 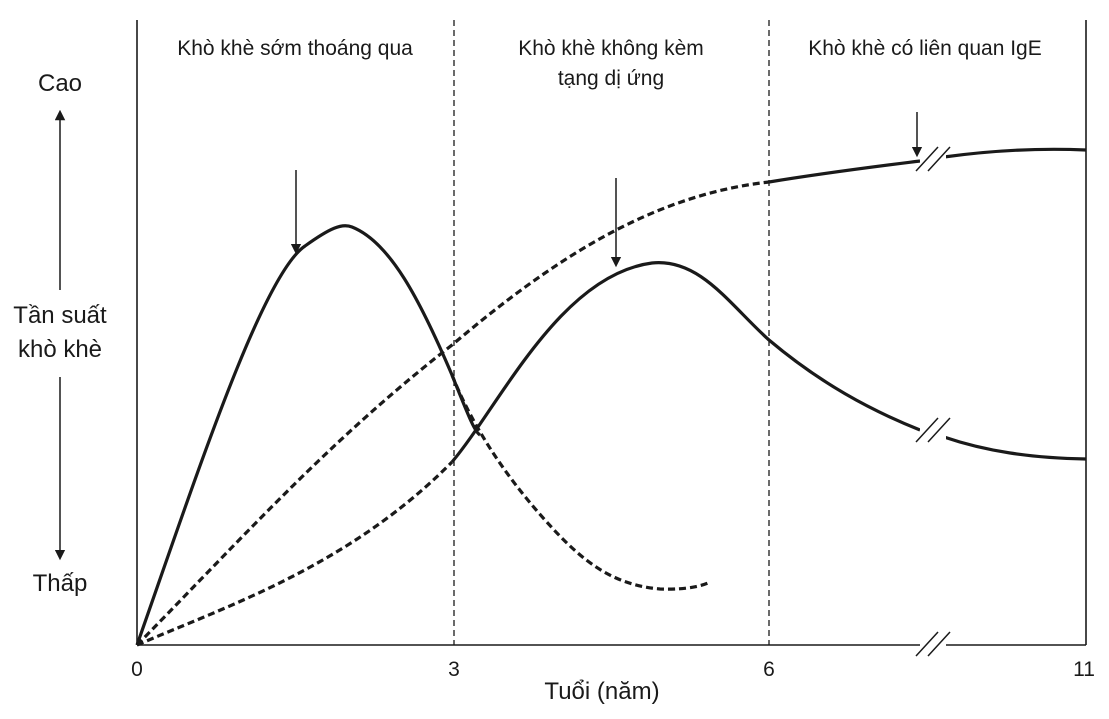 What do you see at coordinates (60, 349) in the screenshot?
I see `y-axis-label-line-2: khò khè` at bounding box center [60, 349].